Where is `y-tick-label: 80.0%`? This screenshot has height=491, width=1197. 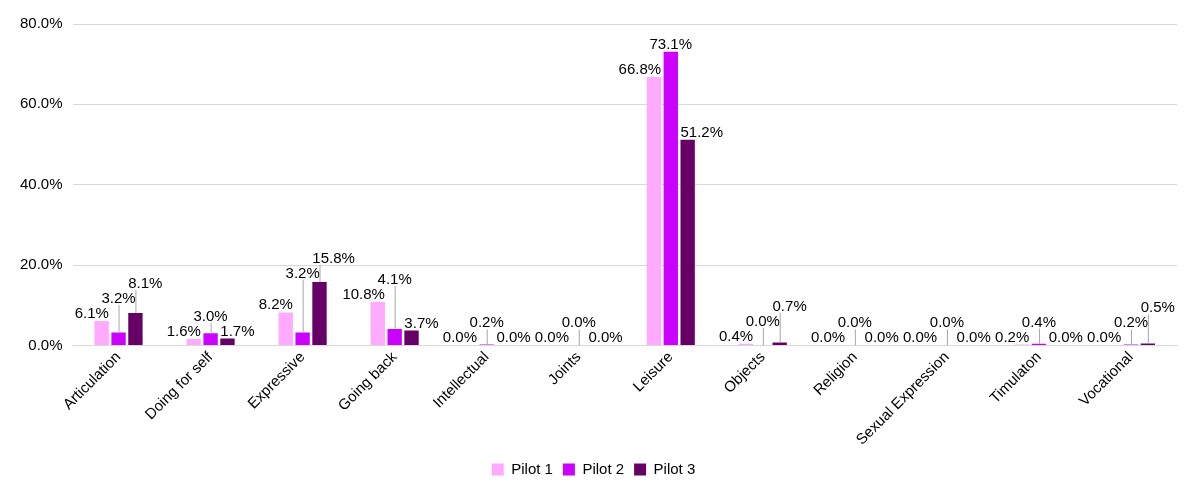
y-tick-label: 80.0% is located at coordinates (41, 23).